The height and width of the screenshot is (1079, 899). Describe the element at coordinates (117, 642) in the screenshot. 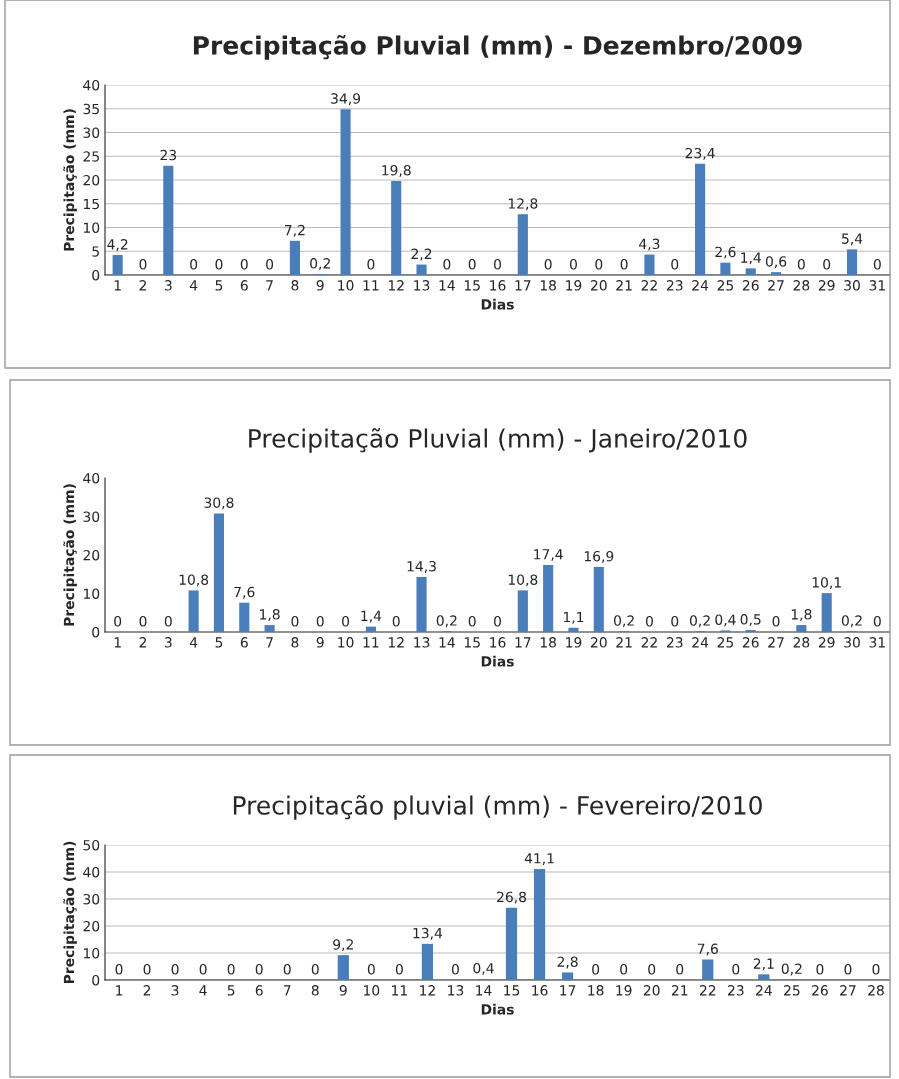

I see `x-tick-label: 1` at that location.